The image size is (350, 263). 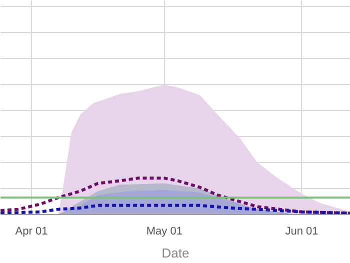 I want to click on x-tick-label: Jun 01, so click(x=301, y=232).